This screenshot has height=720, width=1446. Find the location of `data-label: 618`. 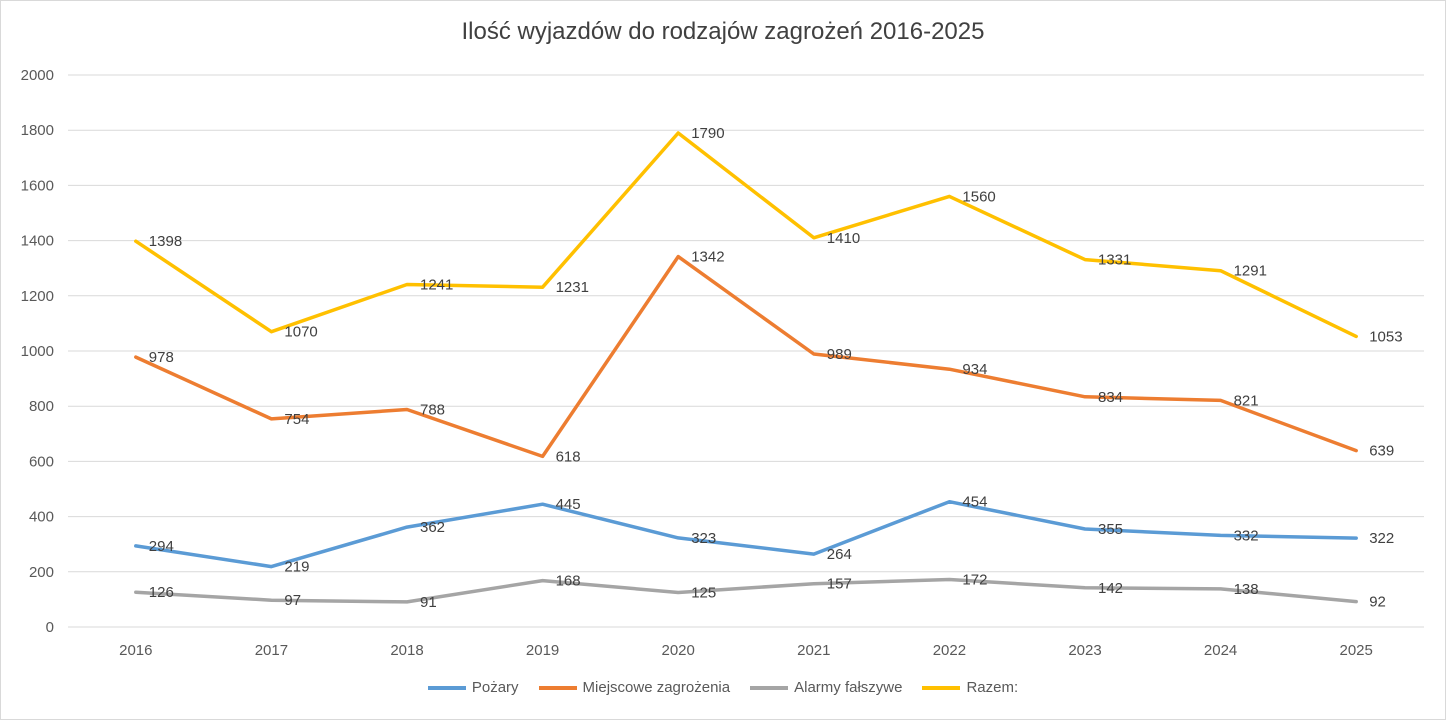

data-label: 618 is located at coordinates (568, 456).